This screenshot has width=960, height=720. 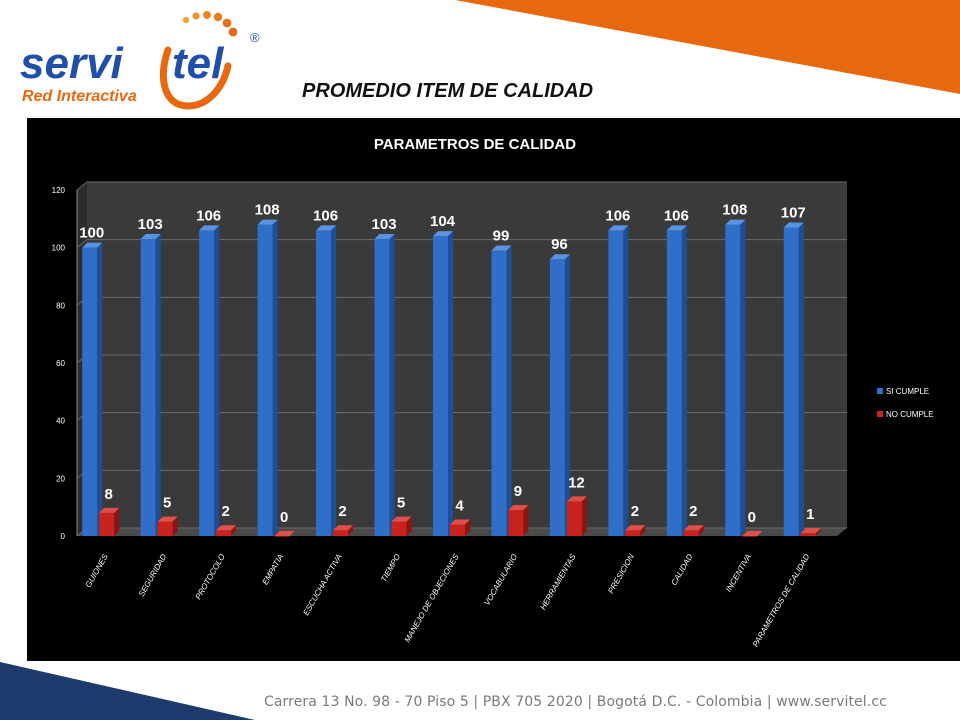 What do you see at coordinates (322, 585) in the screenshot?
I see `x-tick-label: ESCUCHA ACTIVA` at bounding box center [322, 585].